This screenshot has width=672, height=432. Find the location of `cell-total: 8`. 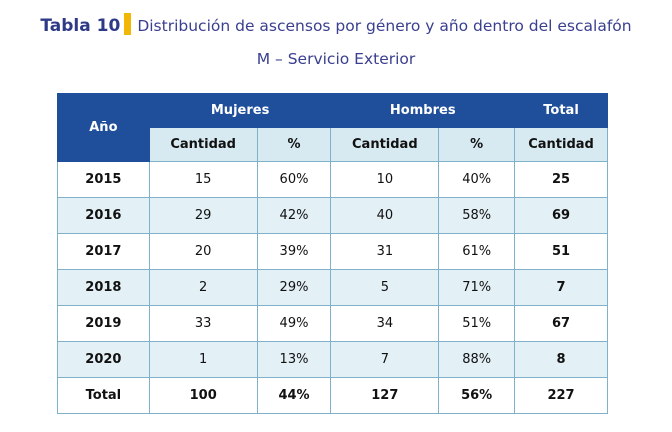

cell-total: 8 is located at coordinates (561, 359).